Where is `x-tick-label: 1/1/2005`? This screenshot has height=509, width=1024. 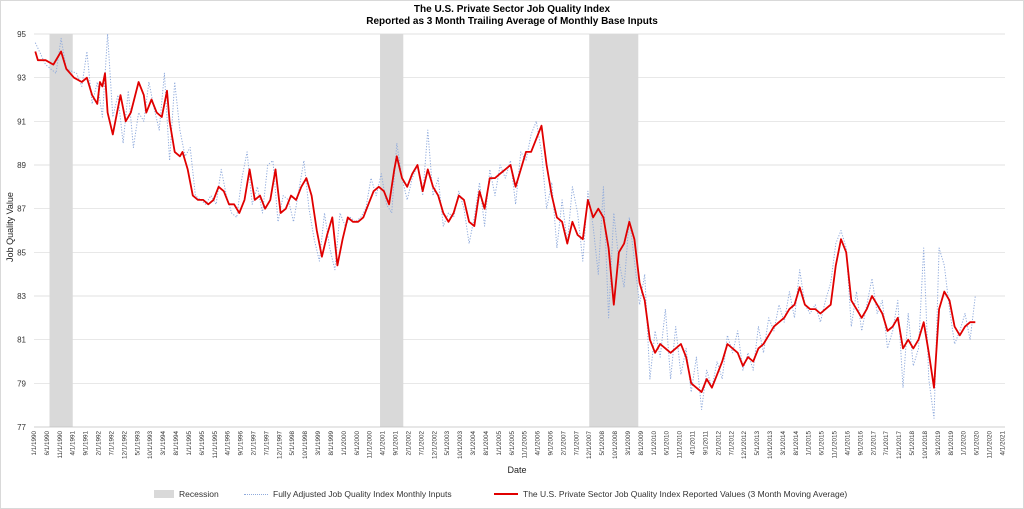
x-tick-label: 1/1/2005 is located at coordinates (499, 443).